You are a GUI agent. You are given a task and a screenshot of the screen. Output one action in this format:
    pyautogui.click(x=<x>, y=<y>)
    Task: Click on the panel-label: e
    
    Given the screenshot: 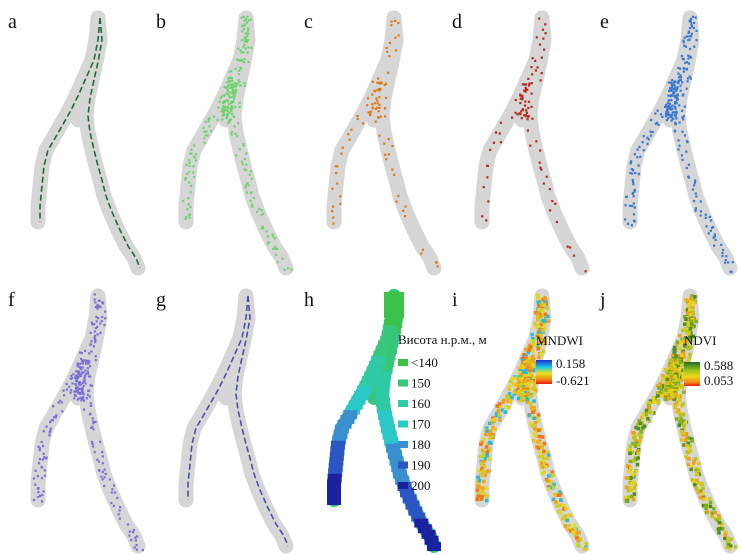 What is the action you would take?
    pyautogui.click(x=604, y=22)
    